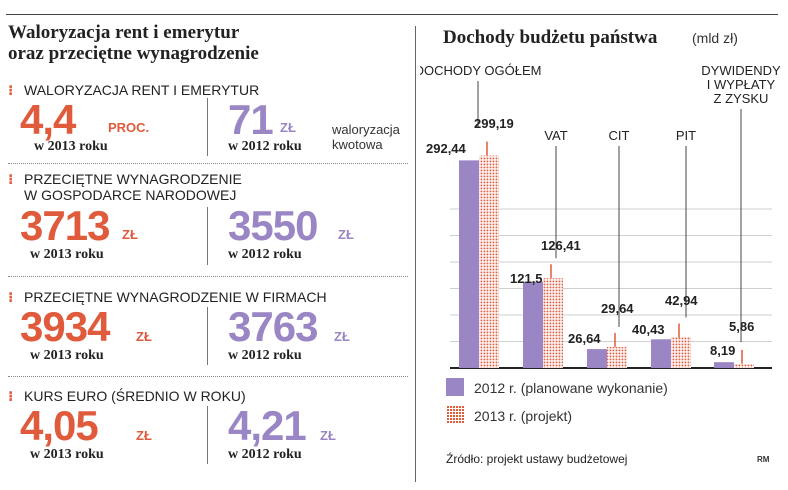 Image resolution: width=788 pixels, height=490 pixels. What do you see at coordinates (571, 388) in the screenshot?
I see `legend-label-2012: 2012 r. (planowane wykonanie)` at bounding box center [571, 388].